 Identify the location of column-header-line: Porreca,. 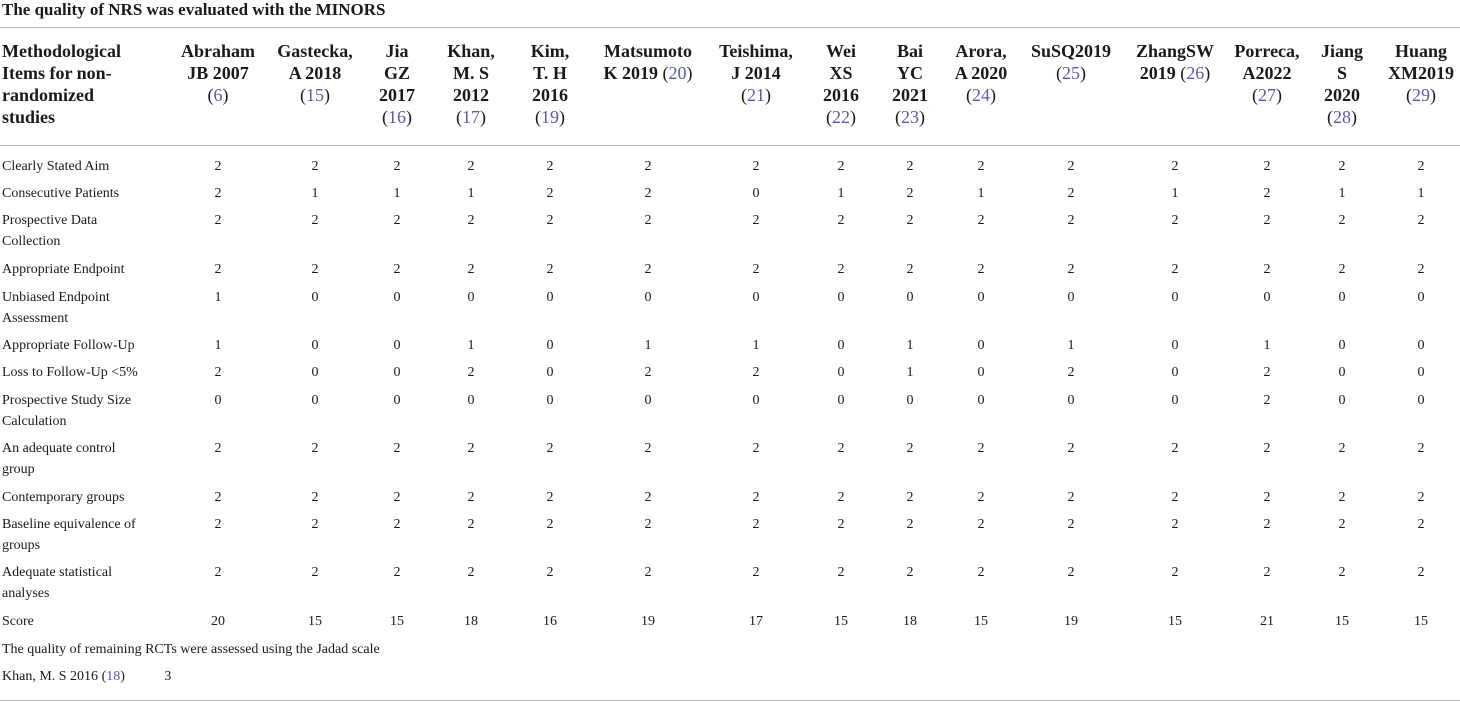
(1267, 51).